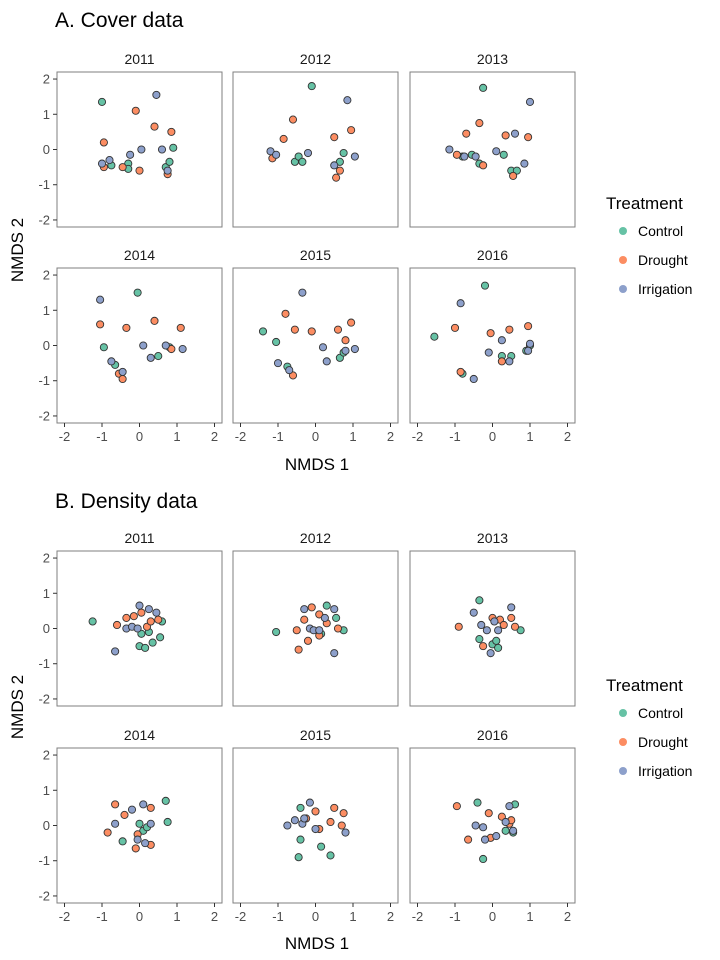 The image size is (720, 960). What do you see at coordinates (623, 231) in the screenshot?
I see `legend-swatch-control` at bounding box center [623, 231].